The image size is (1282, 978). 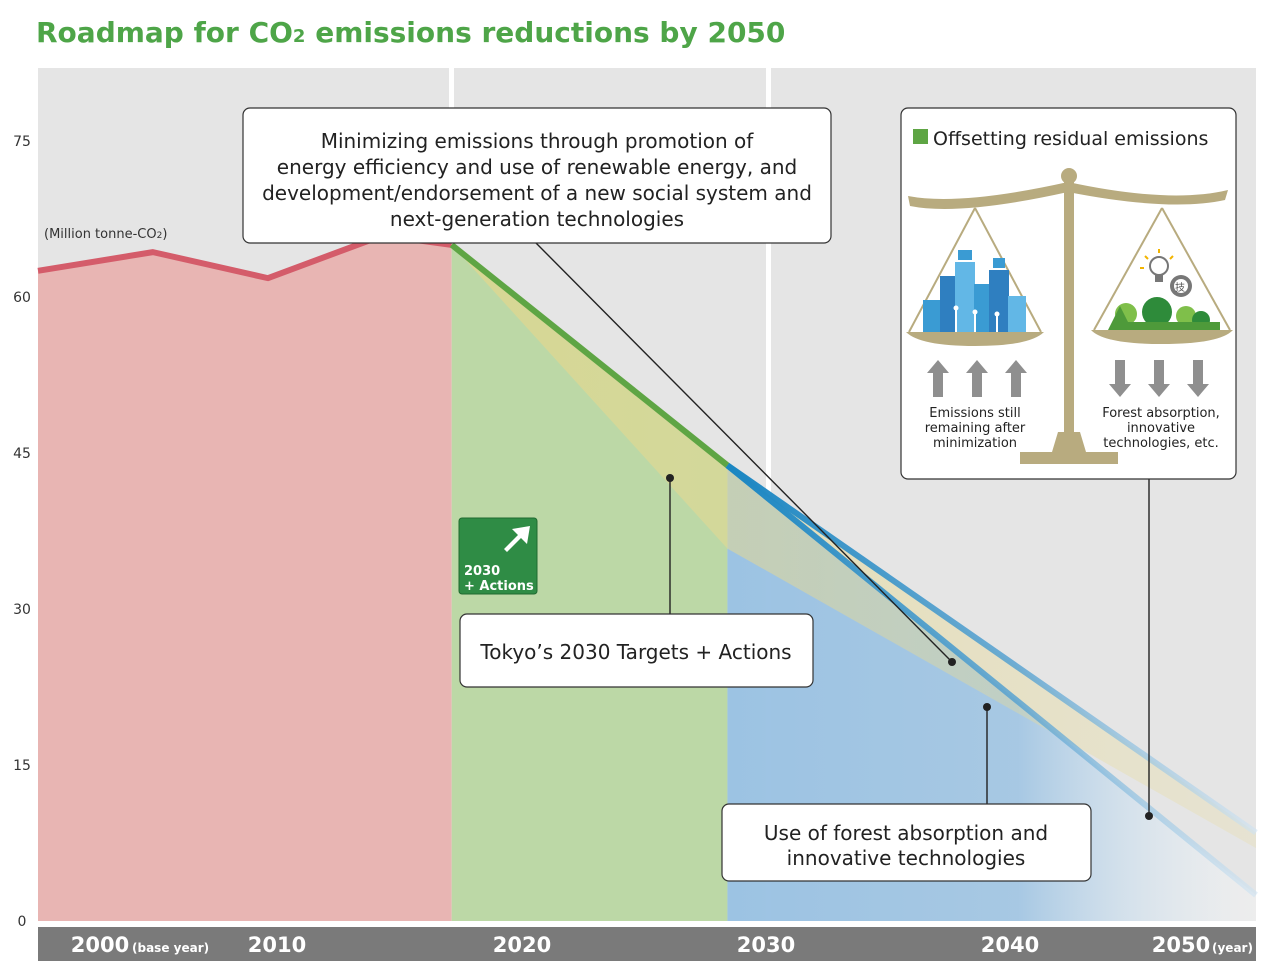 What do you see at coordinates (105, 234) in the screenshot?
I see `y-axis-unit-label: (Million tonne-CO2)` at bounding box center [105, 234].